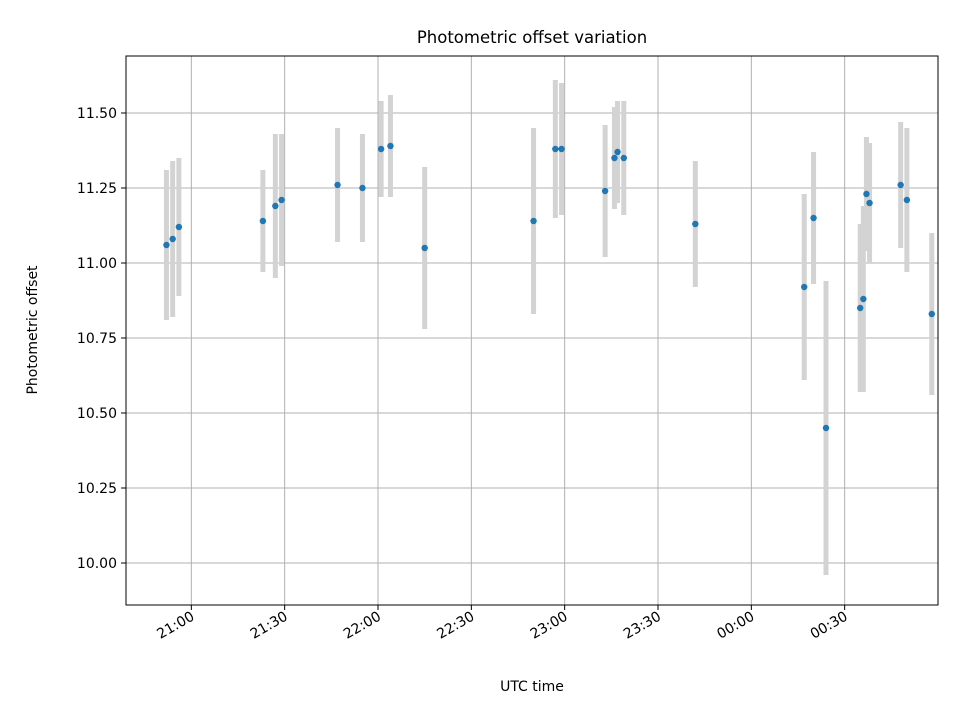 Image resolution: width=960 pixels, height=720 pixels. Describe the element at coordinates (97, 564) in the screenshot. I see `y-tick-label: 10.00` at that location.